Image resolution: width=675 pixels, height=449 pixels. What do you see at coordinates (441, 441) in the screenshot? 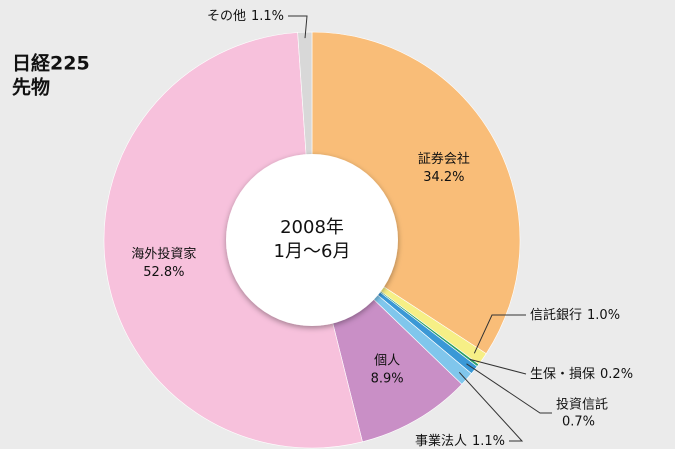
I see `slice-label: 事業法人` at bounding box center [441, 441].